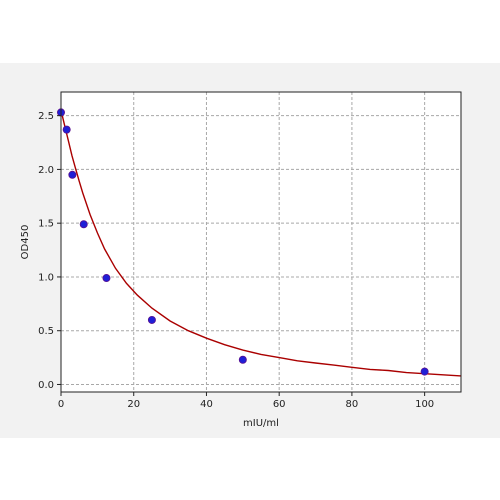 This screenshot has height=500, width=500. Describe the element at coordinates (46, 385) in the screenshot. I see `y-tick-label: 0.0` at that location.